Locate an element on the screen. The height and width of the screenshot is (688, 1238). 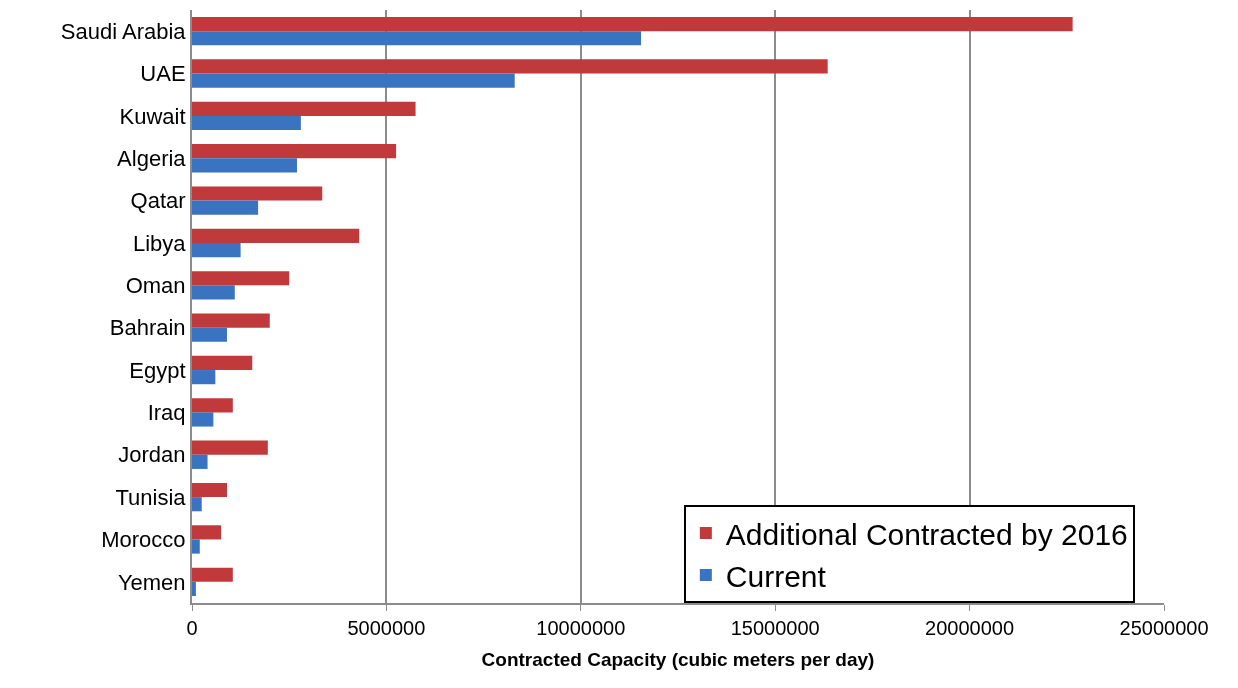
x-tick-label: 10000000 is located at coordinates (581, 628).